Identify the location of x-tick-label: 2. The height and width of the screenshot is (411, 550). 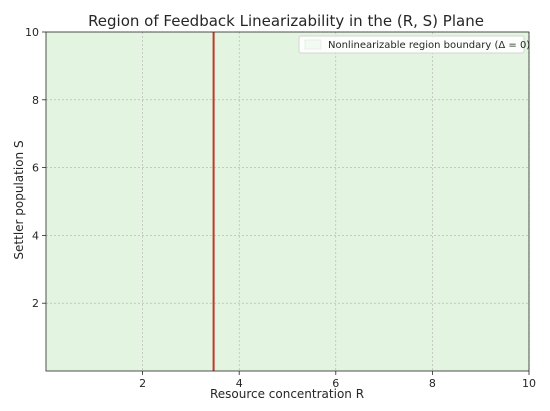
(142, 383).